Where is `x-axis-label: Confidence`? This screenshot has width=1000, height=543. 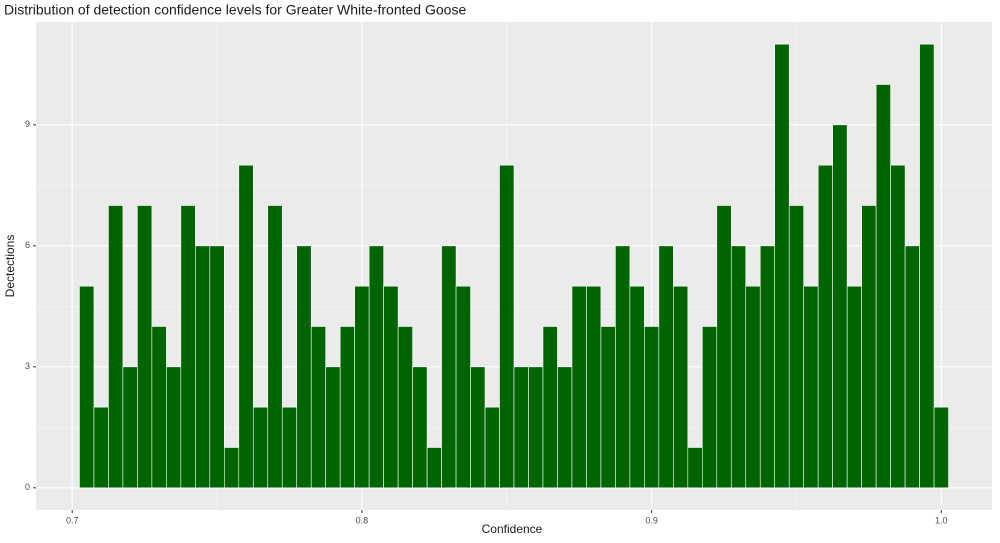 x-axis-label: Confidence is located at coordinates (512, 529).